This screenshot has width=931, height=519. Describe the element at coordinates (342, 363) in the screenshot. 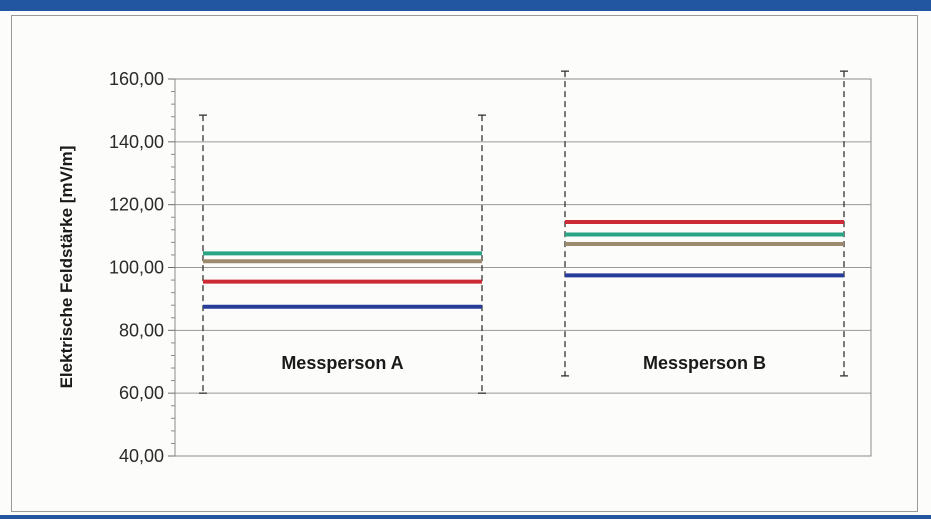

I see `group-label: Messperson A` at that location.